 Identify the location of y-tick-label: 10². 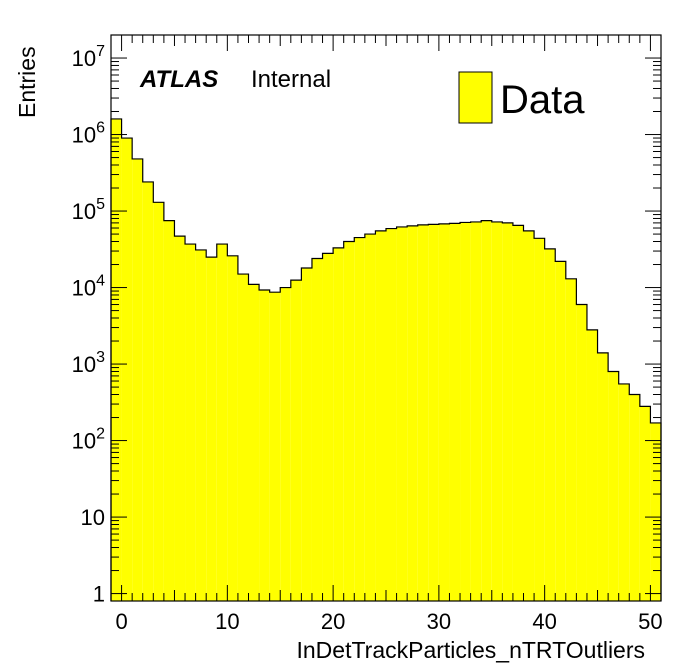
(88, 440).